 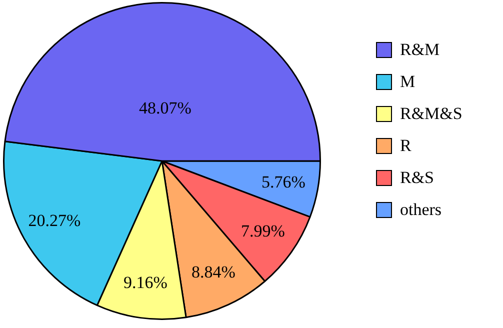 I want to click on legend-label: others, so click(x=421, y=210).